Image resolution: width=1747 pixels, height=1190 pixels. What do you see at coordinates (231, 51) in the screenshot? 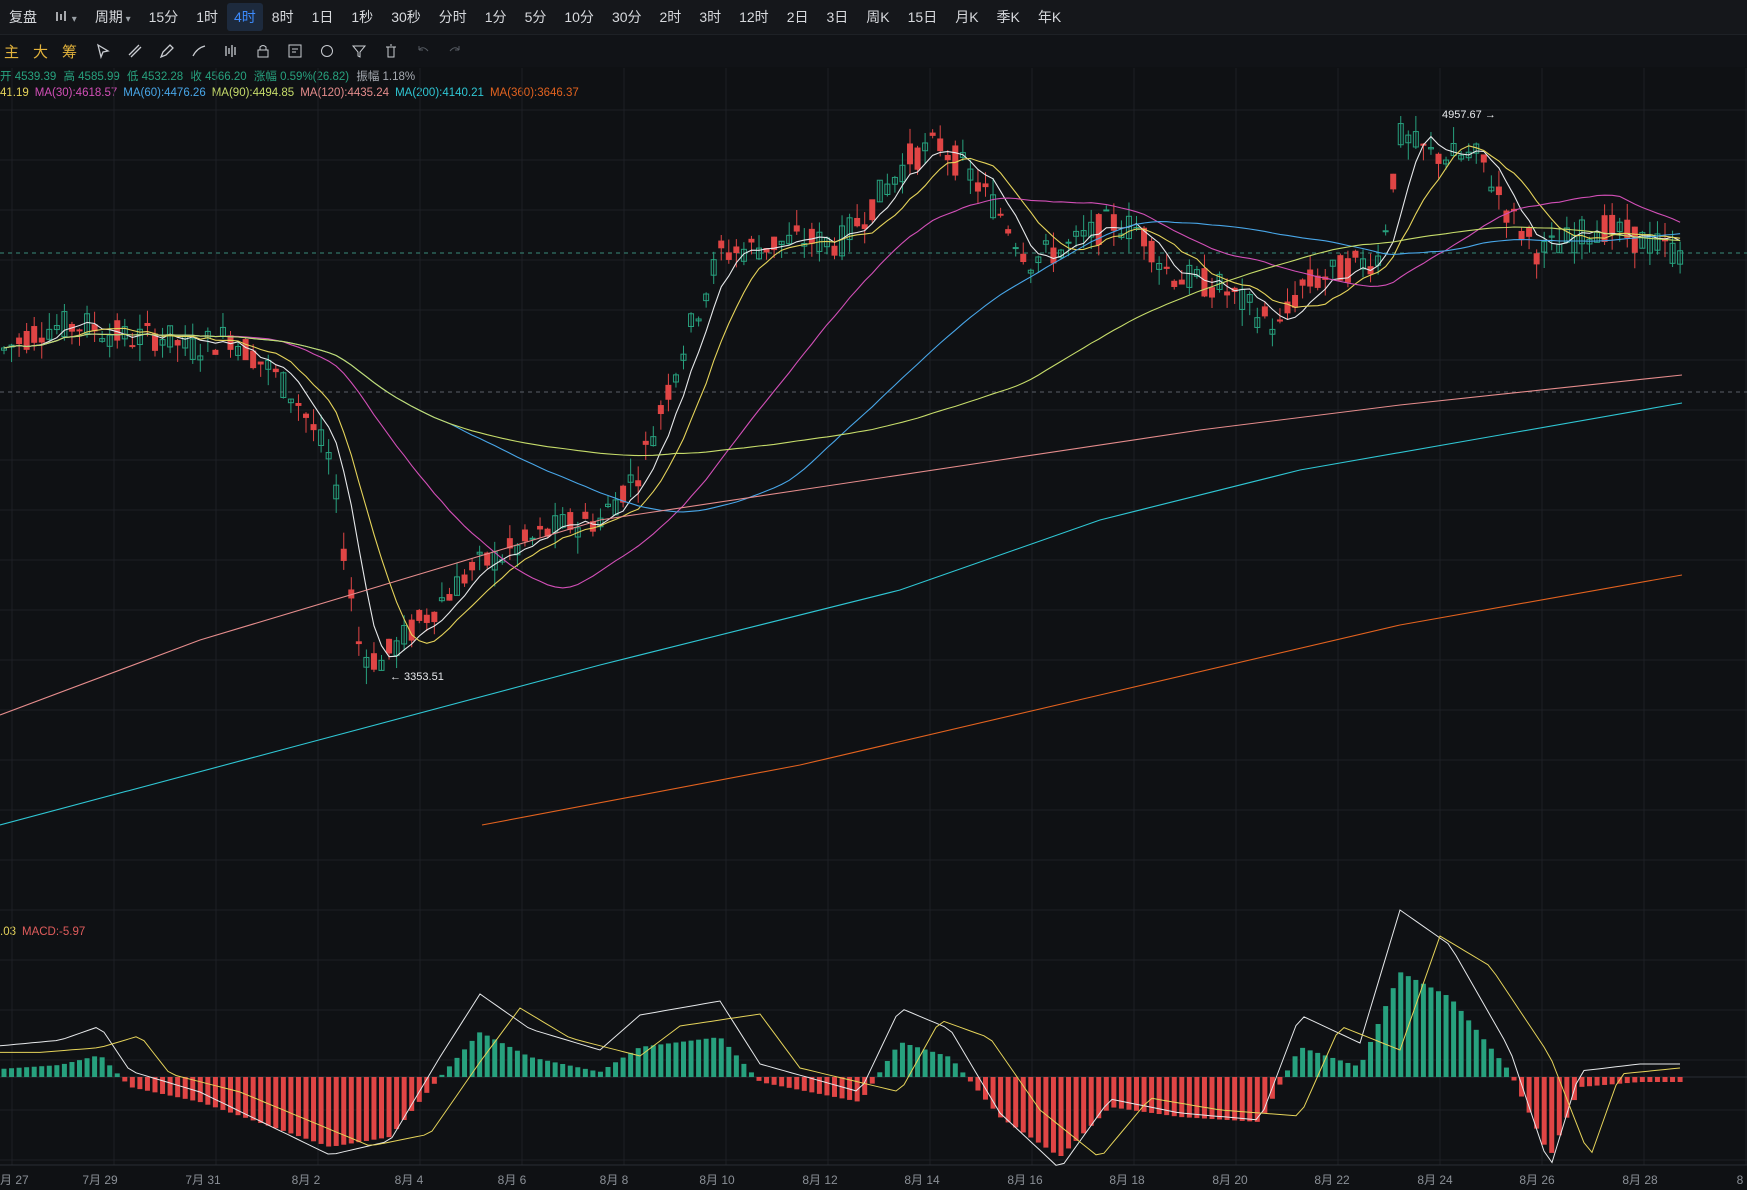
I see `indicator-icon` at bounding box center [231, 51].